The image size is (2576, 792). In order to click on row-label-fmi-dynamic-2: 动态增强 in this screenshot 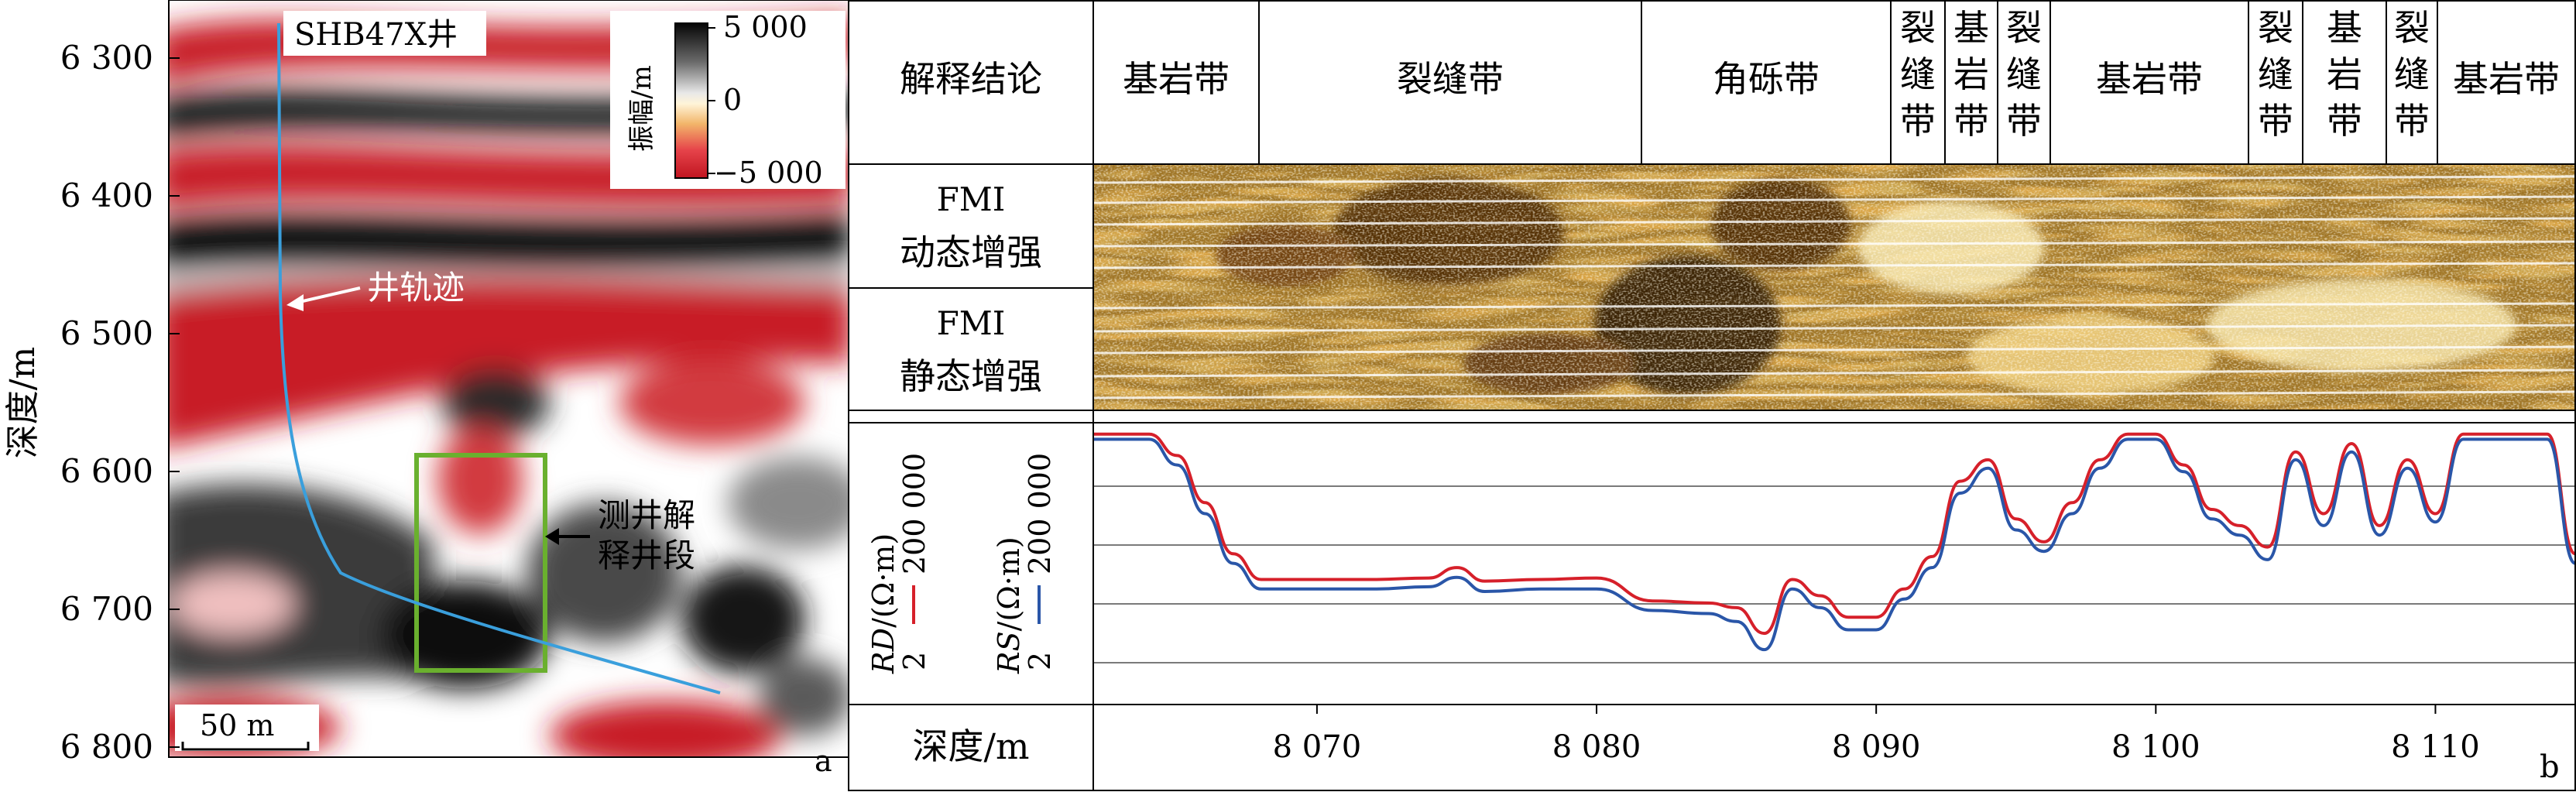, I will do `click(971, 252)`.